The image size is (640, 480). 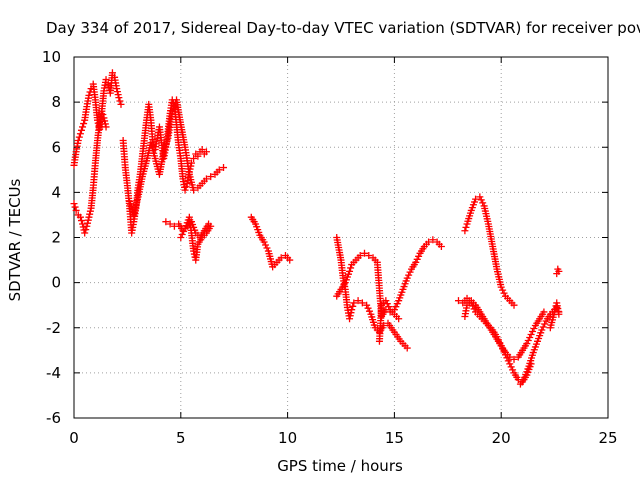 What do you see at coordinates (56, 283) in the screenshot?
I see `y-tick-label: 0` at bounding box center [56, 283].